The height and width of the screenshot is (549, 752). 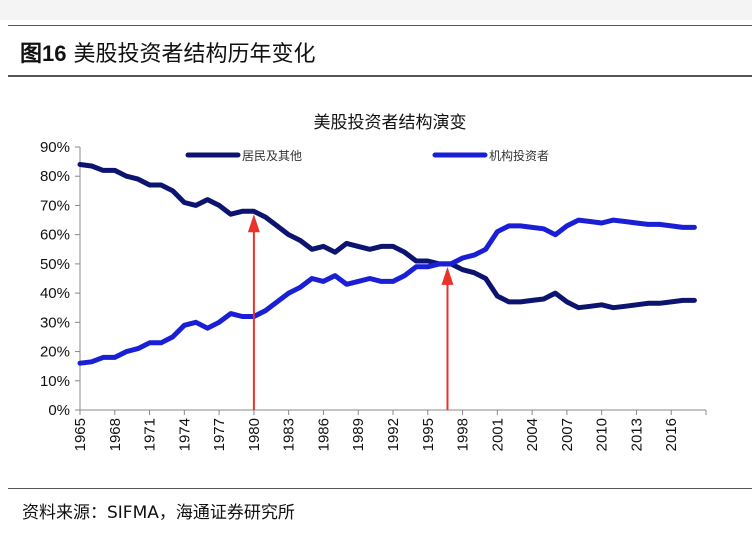 What do you see at coordinates (55, 176) in the screenshot?
I see `y-tick-label: 80%` at bounding box center [55, 176].